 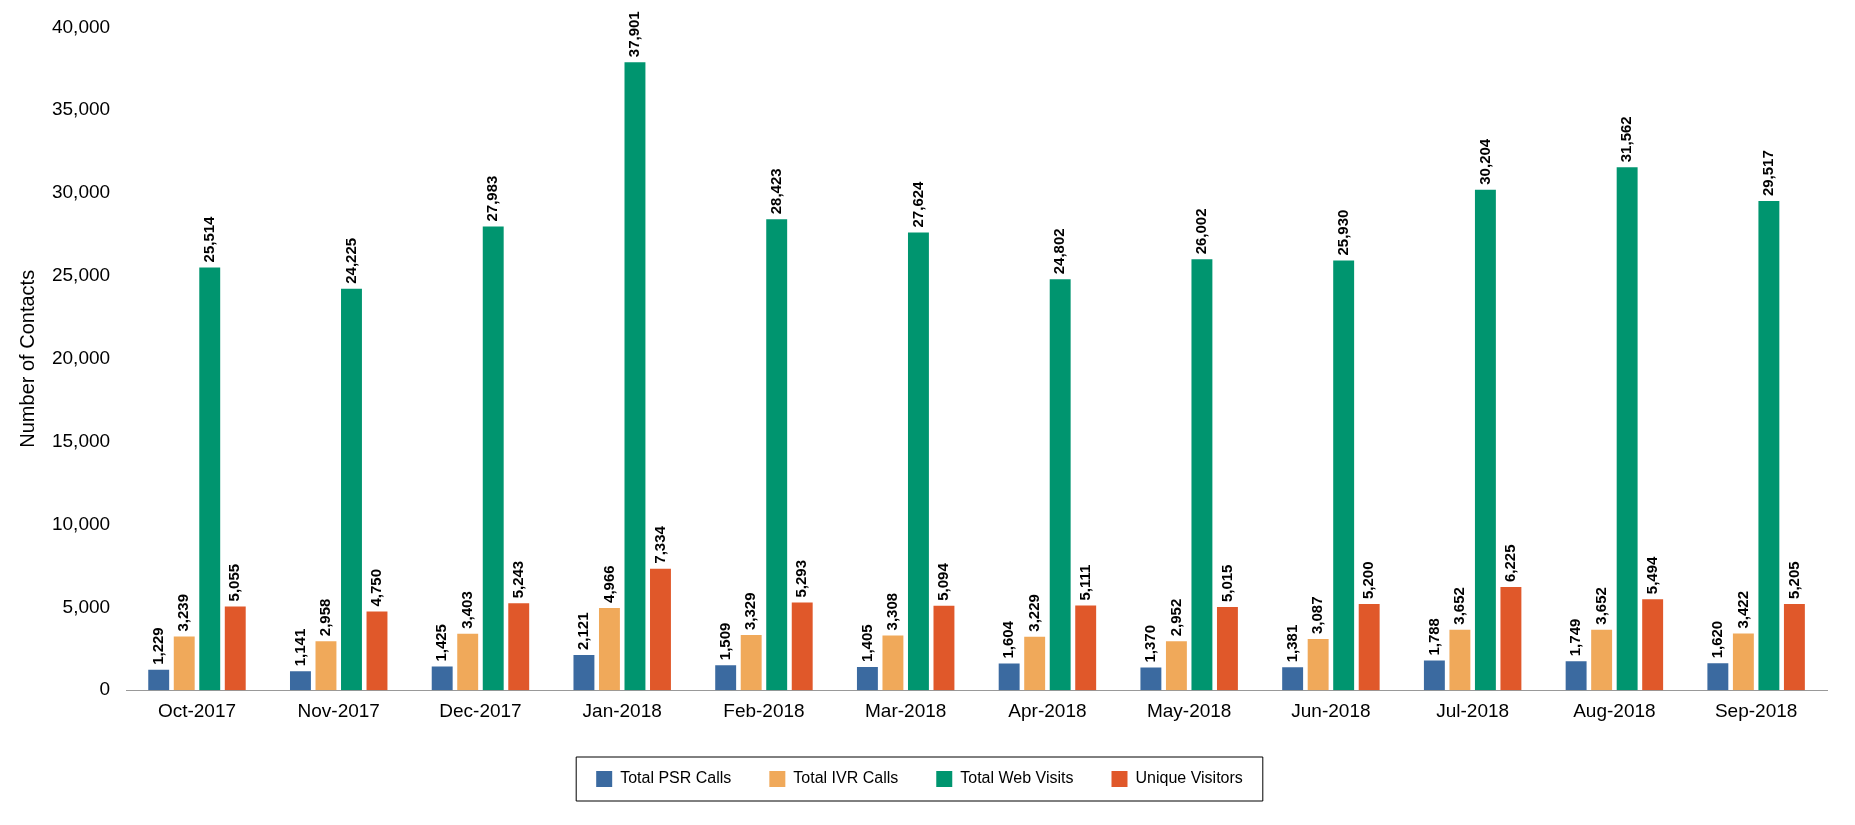 I want to click on data-label: 1,370, so click(x=1150, y=643).